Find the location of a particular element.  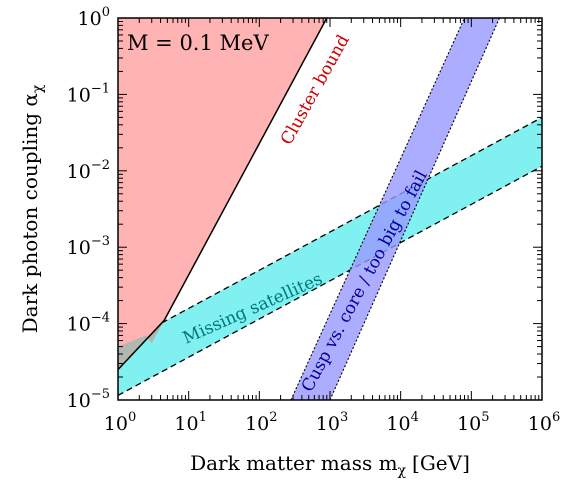

y-tick-label: 10⁻⁴ is located at coordinates (88, 323).